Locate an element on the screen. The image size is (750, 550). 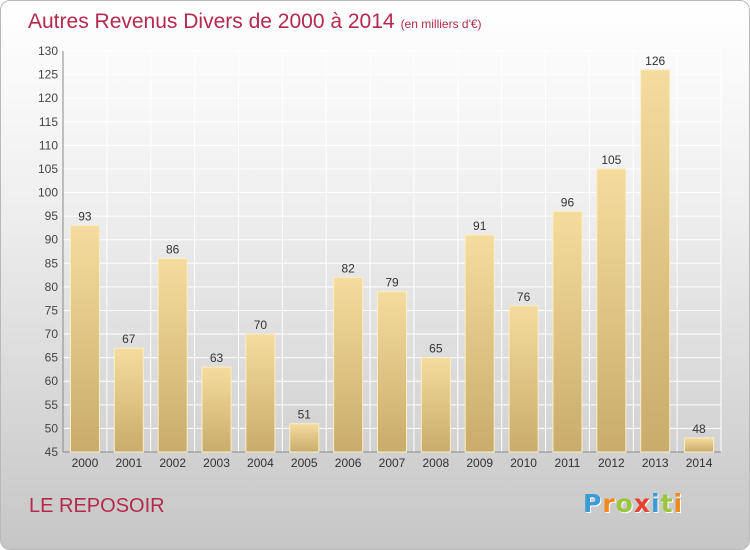
y-tick-label: 65 is located at coordinates (52, 358).